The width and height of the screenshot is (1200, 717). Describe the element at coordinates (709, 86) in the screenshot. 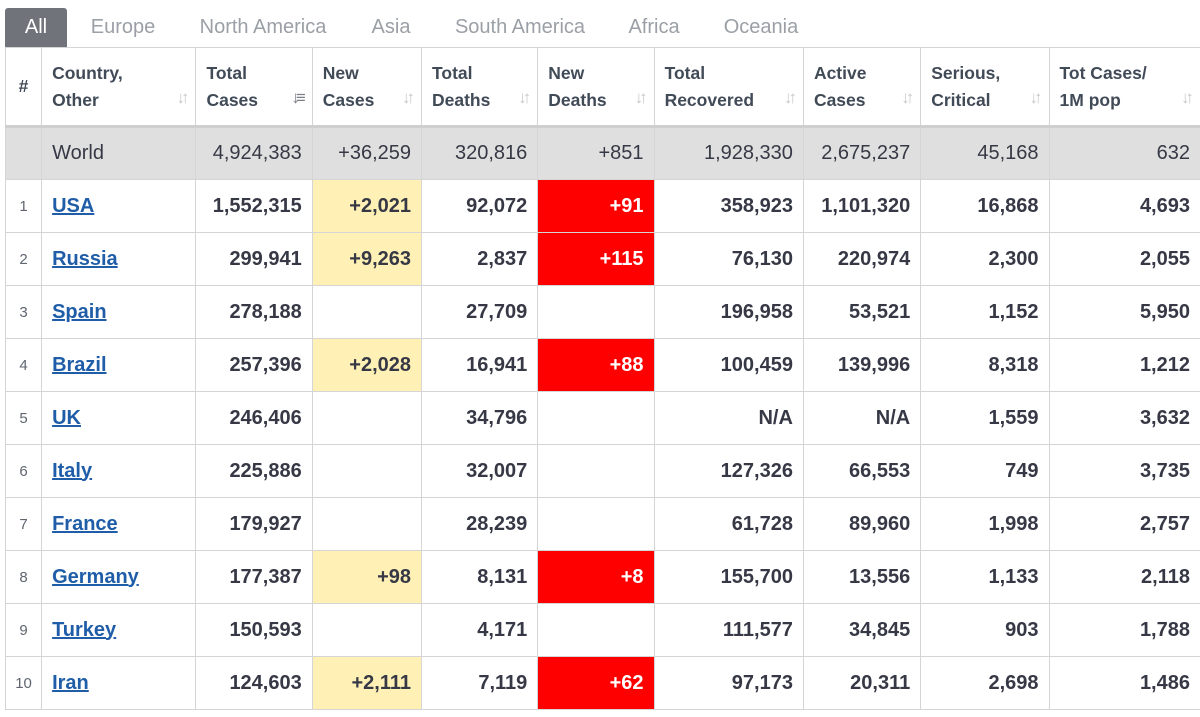

I see `header-total-recovered-label: Total Recovered` at that location.